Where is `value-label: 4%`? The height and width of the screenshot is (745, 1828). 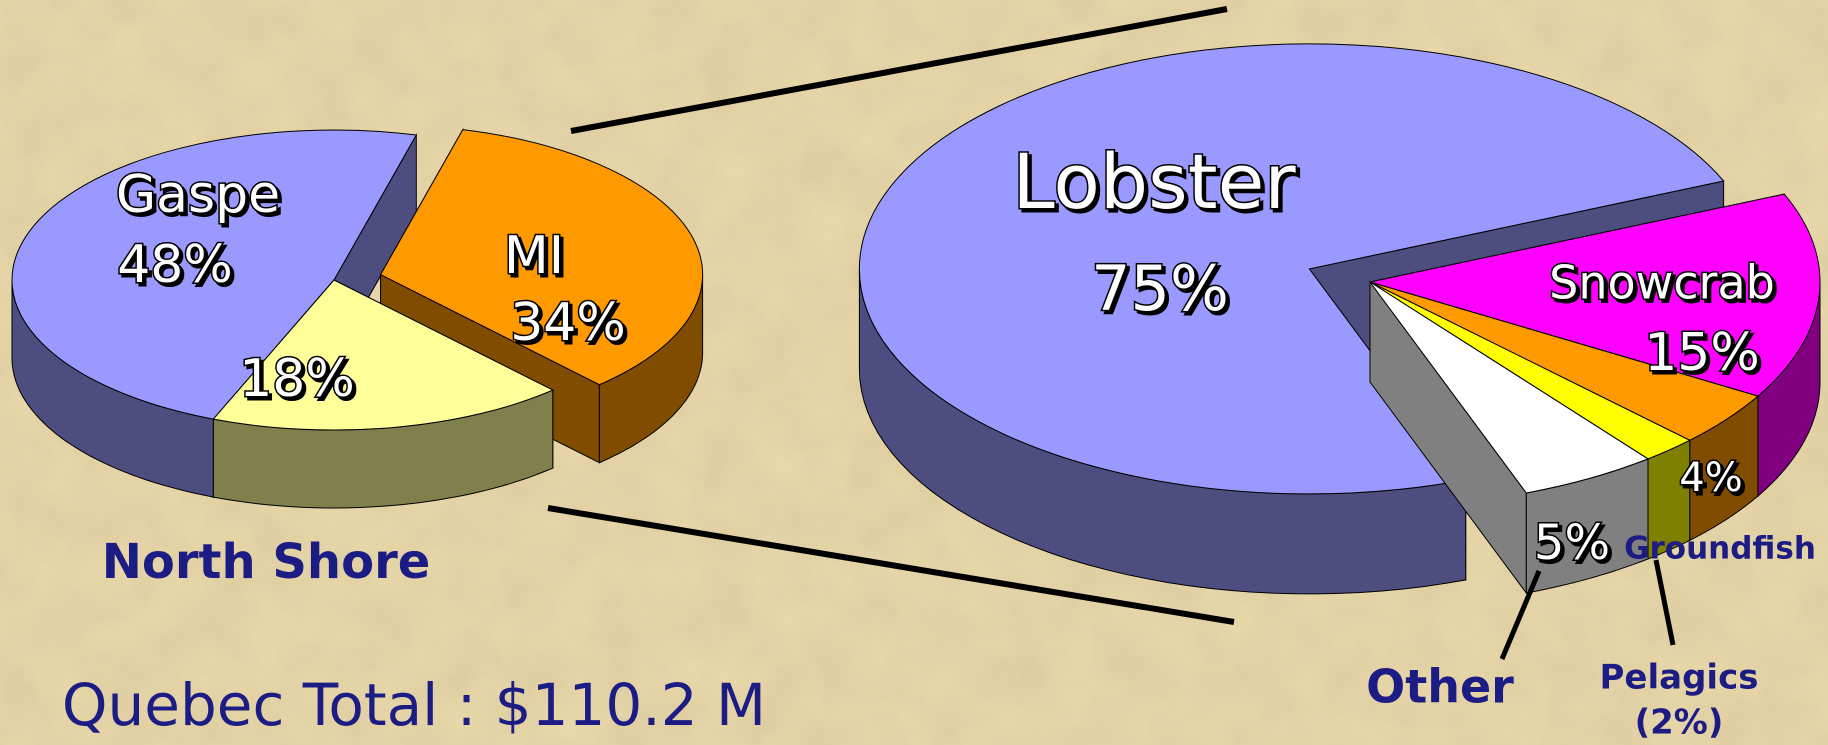 value-label: 4% is located at coordinates (1710, 478).